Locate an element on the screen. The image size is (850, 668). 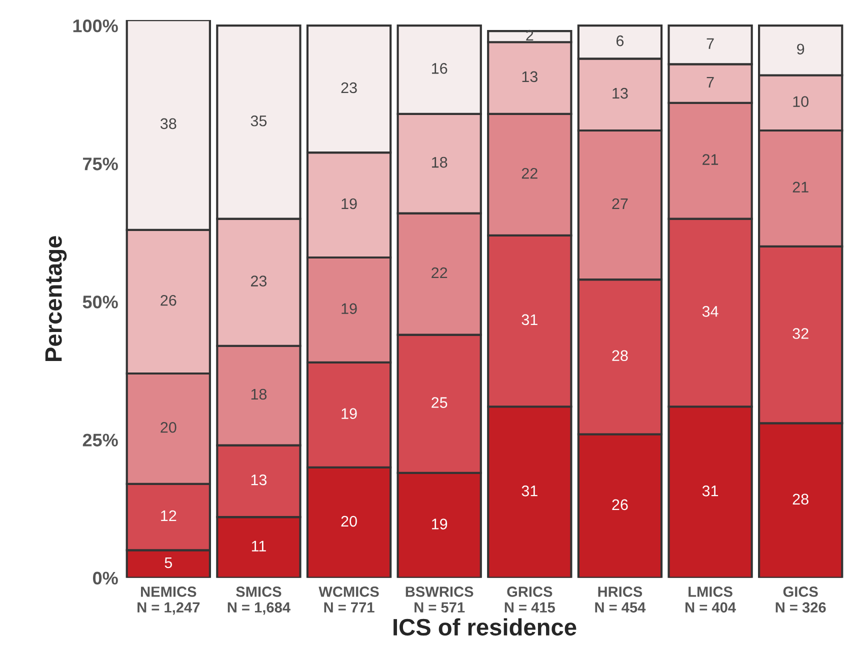
data-label: 32 is located at coordinates (800, 333).